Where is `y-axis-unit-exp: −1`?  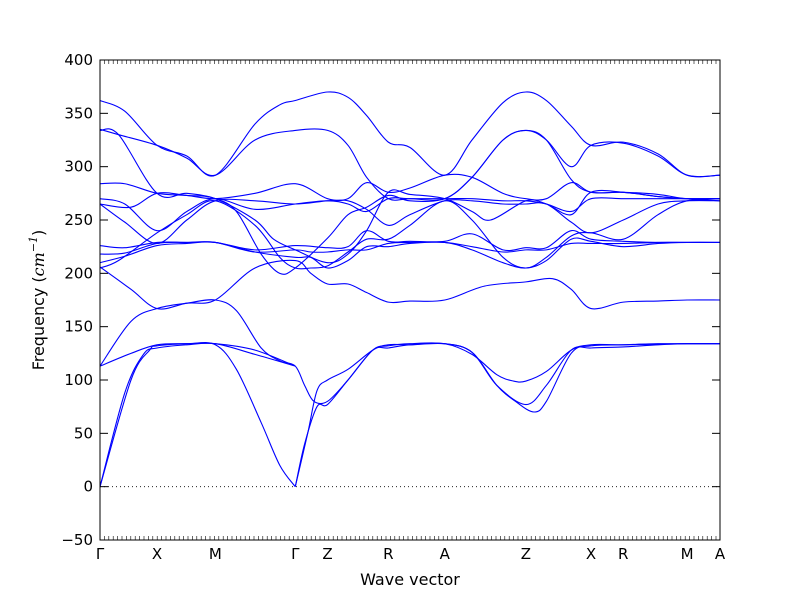 y-axis-unit-exp: −1 is located at coordinates (33, 244).